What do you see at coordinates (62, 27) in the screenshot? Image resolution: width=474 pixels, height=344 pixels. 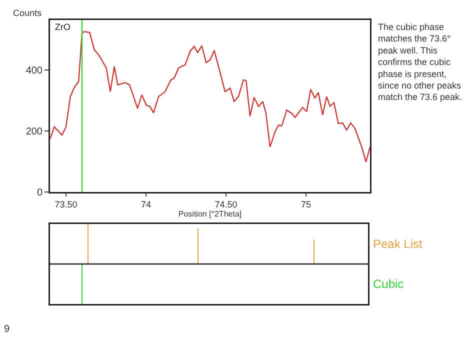 I see `annotation: ZrO` at bounding box center [62, 27].